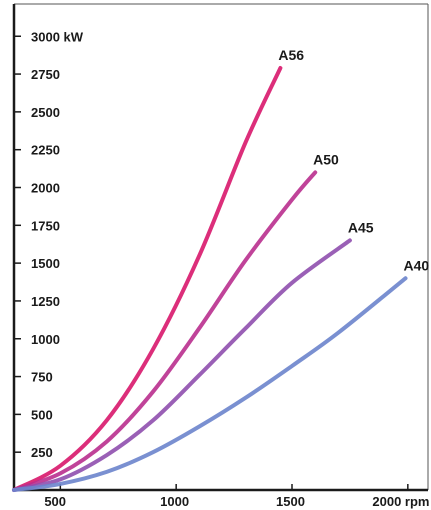  I want to click on series-label-a45: A45, so click(361, 227).